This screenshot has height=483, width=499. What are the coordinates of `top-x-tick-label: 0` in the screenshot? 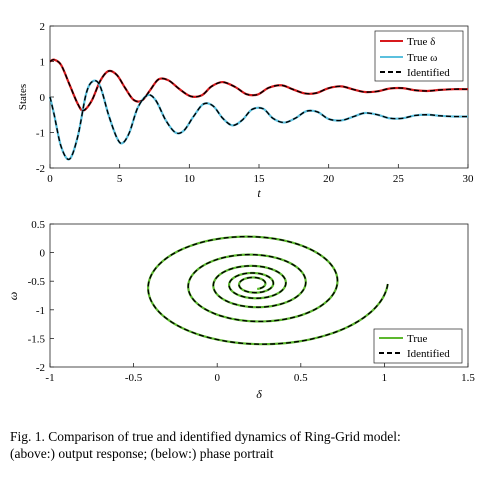 It's located at (50, 179).